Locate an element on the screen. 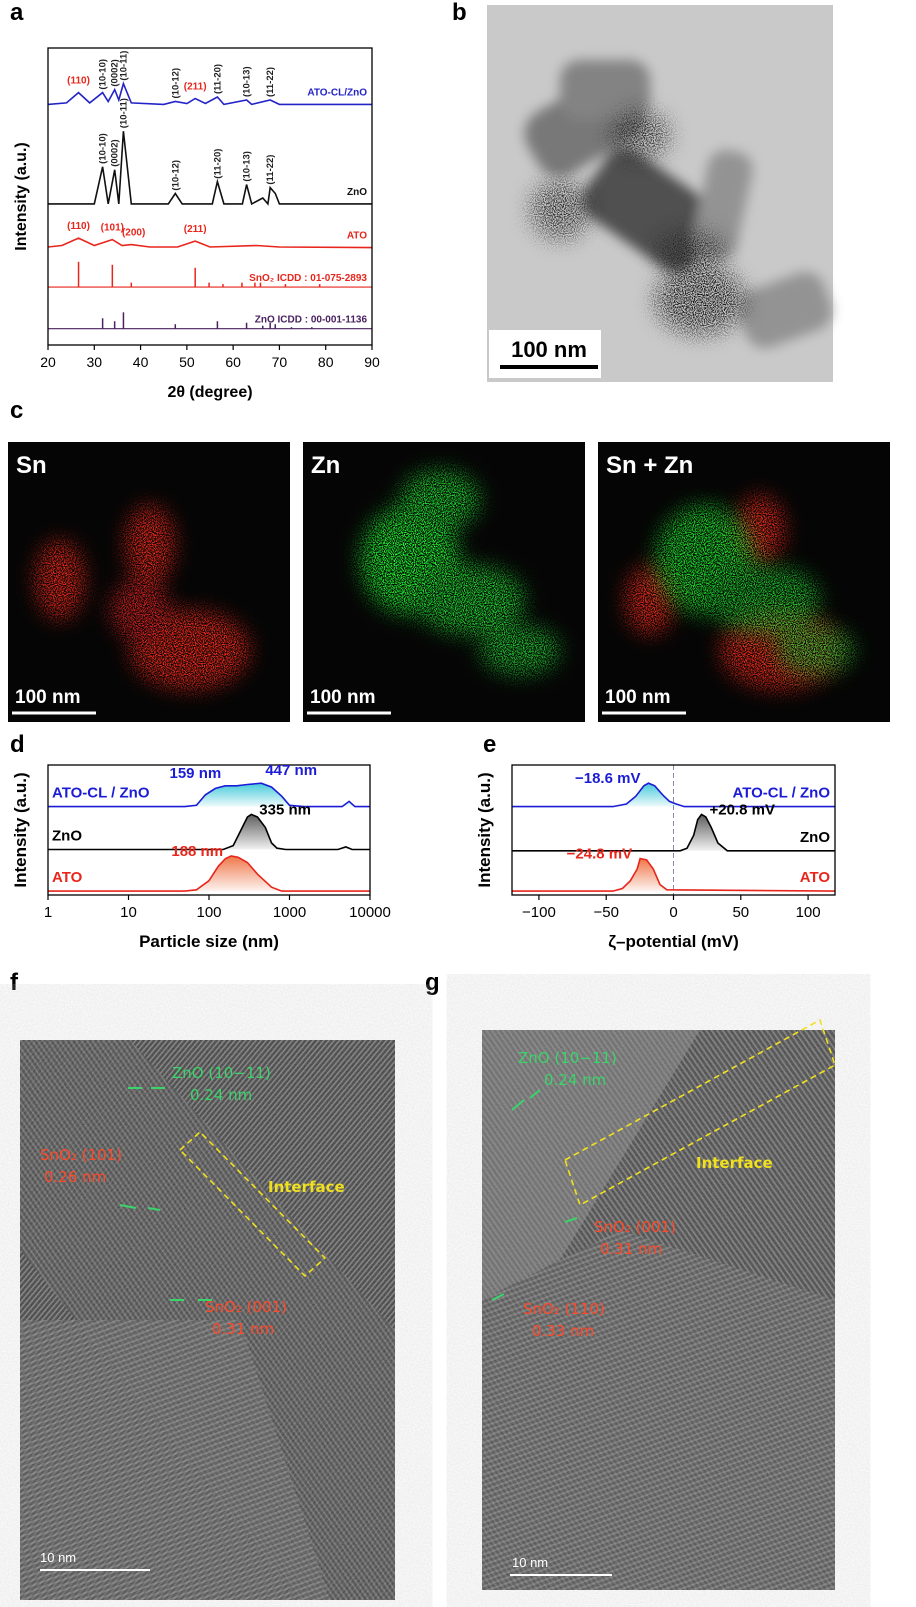 The width and height of the screenshot is (916, 1607). x-tick-label: 10000 is located at coordinates (370, 912).